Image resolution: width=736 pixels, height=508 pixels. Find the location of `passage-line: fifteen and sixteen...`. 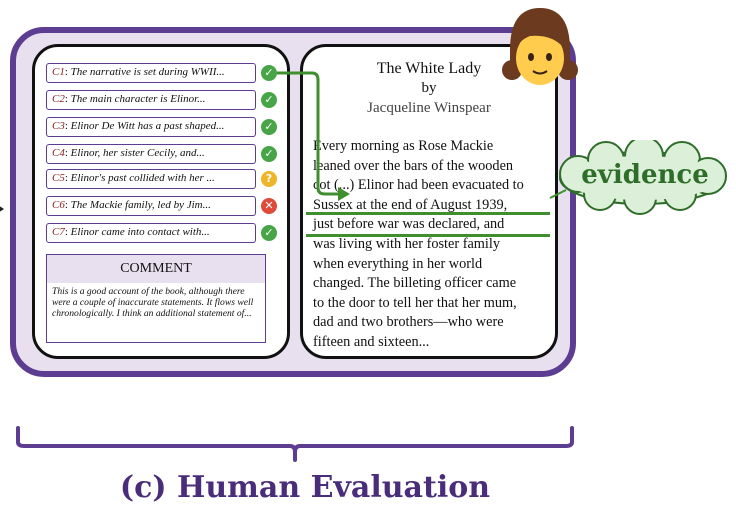

passage-line: fifteen and sixteen... is located at coordinates (371, 341).